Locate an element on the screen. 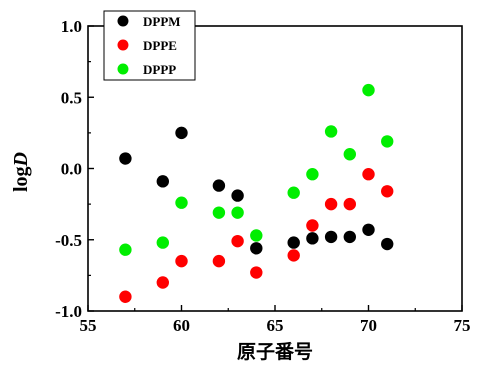 This screenshot has height=365, width=480. legend-label-dppm: DPPM is located at coordinates (162, 21).